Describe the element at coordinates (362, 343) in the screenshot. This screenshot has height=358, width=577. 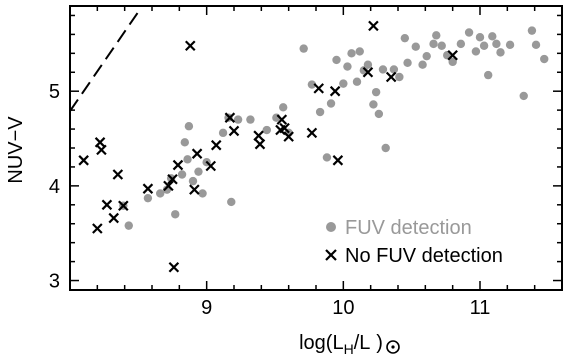
I see `x-axis-label-middle: /L` at that location.